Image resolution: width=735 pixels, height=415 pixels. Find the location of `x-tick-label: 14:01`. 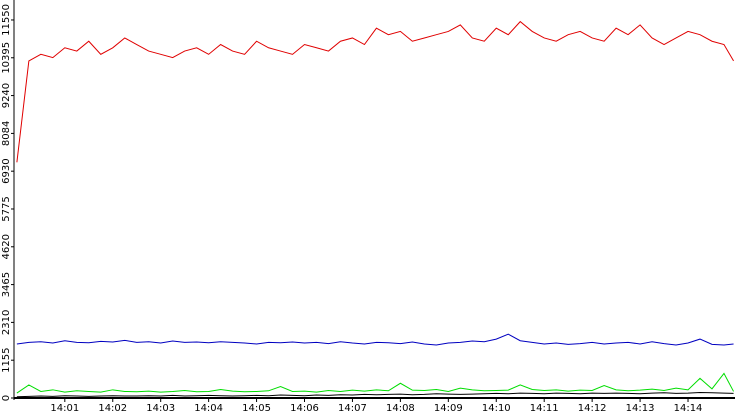

x-tick-label: 14:01 is located at coordinates (64, 408).